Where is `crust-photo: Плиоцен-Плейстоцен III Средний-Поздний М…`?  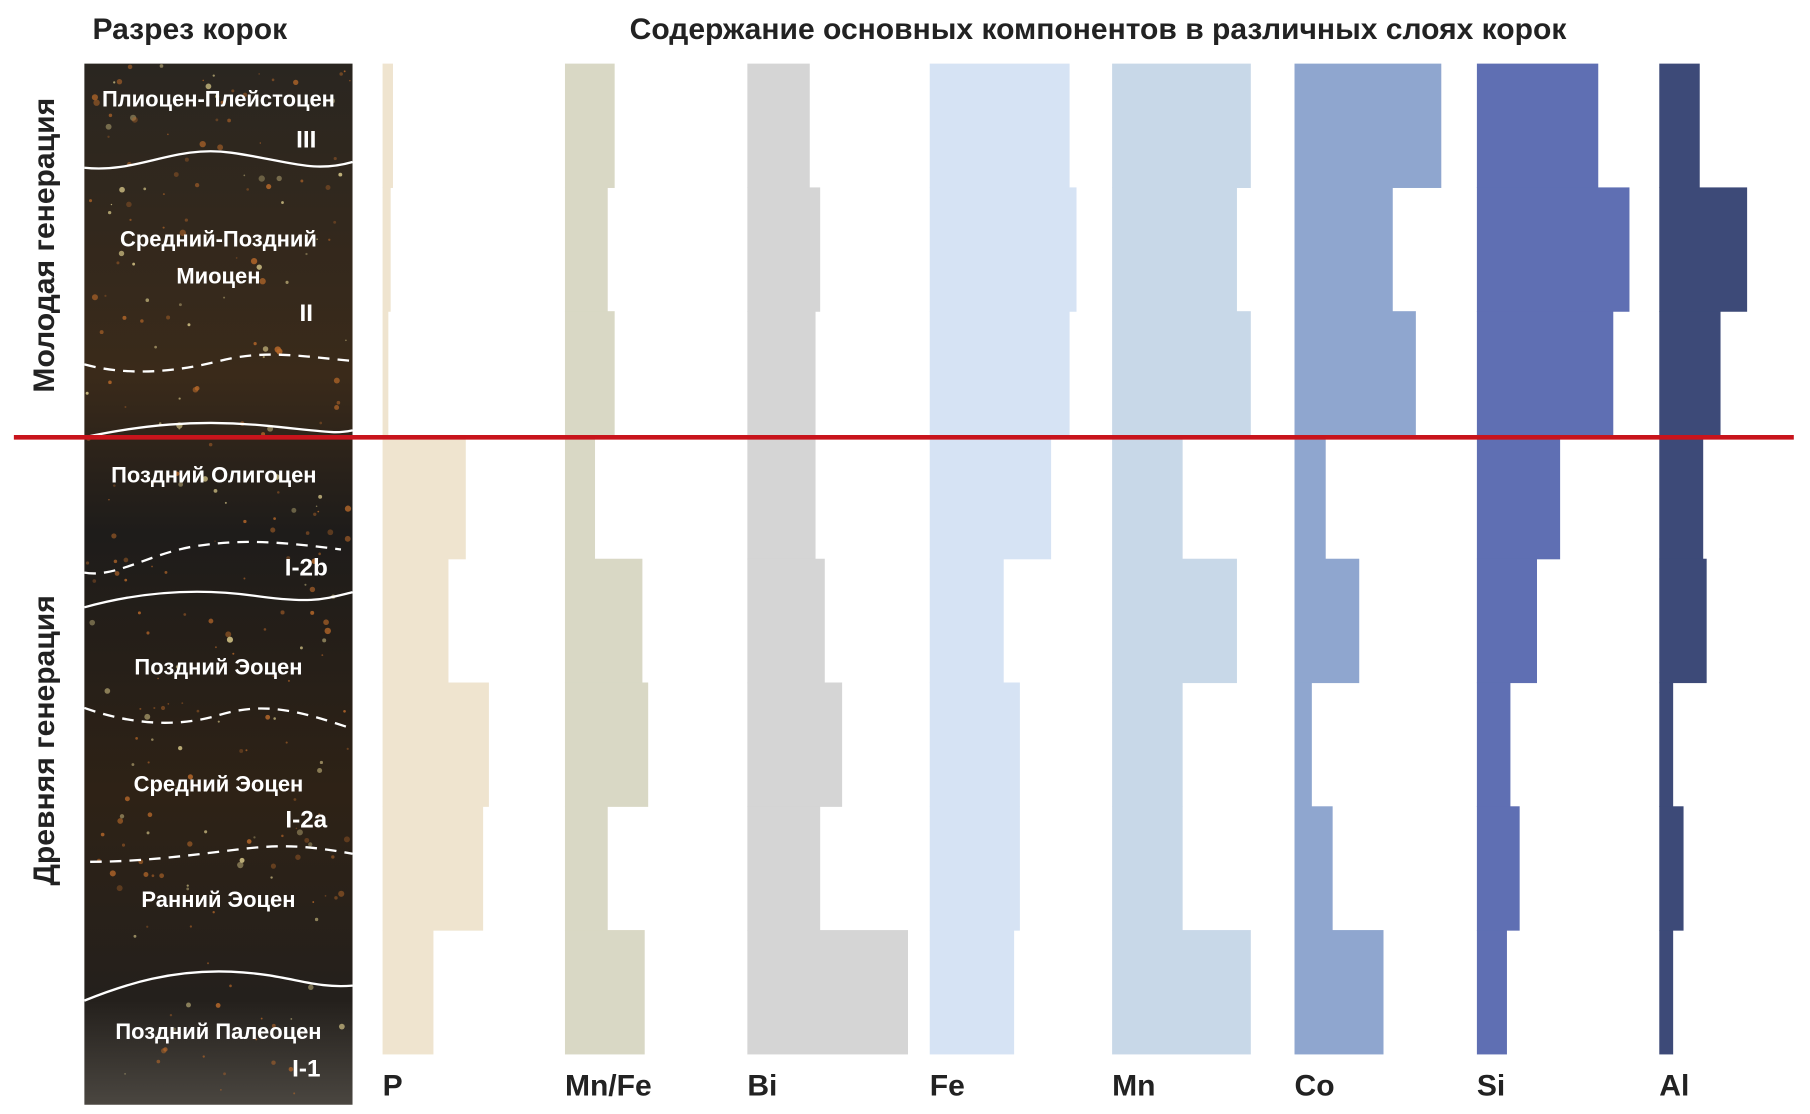 crust-photo: Плиоцен-Плейстоцен III Средний-Поздний М… is located at coordinates (218, 584).